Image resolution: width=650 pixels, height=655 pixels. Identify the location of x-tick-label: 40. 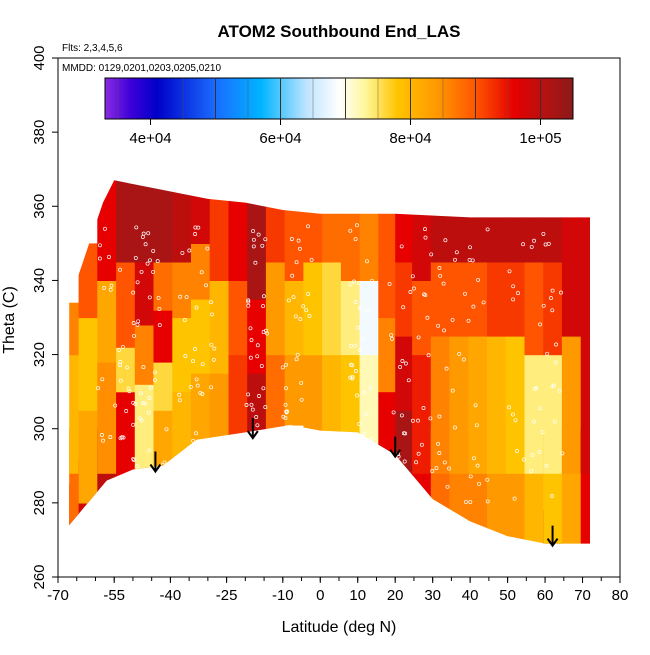
(470, 595).